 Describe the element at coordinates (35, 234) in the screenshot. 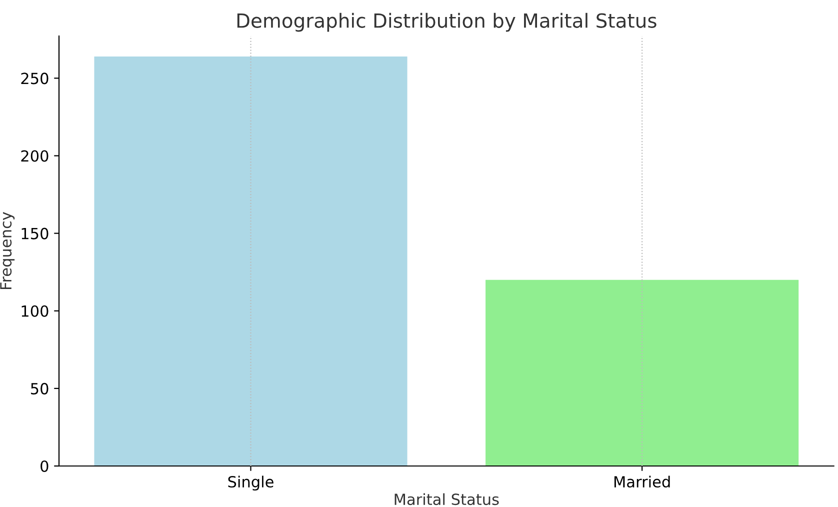

I see `y-tick-label: 150` at that location.